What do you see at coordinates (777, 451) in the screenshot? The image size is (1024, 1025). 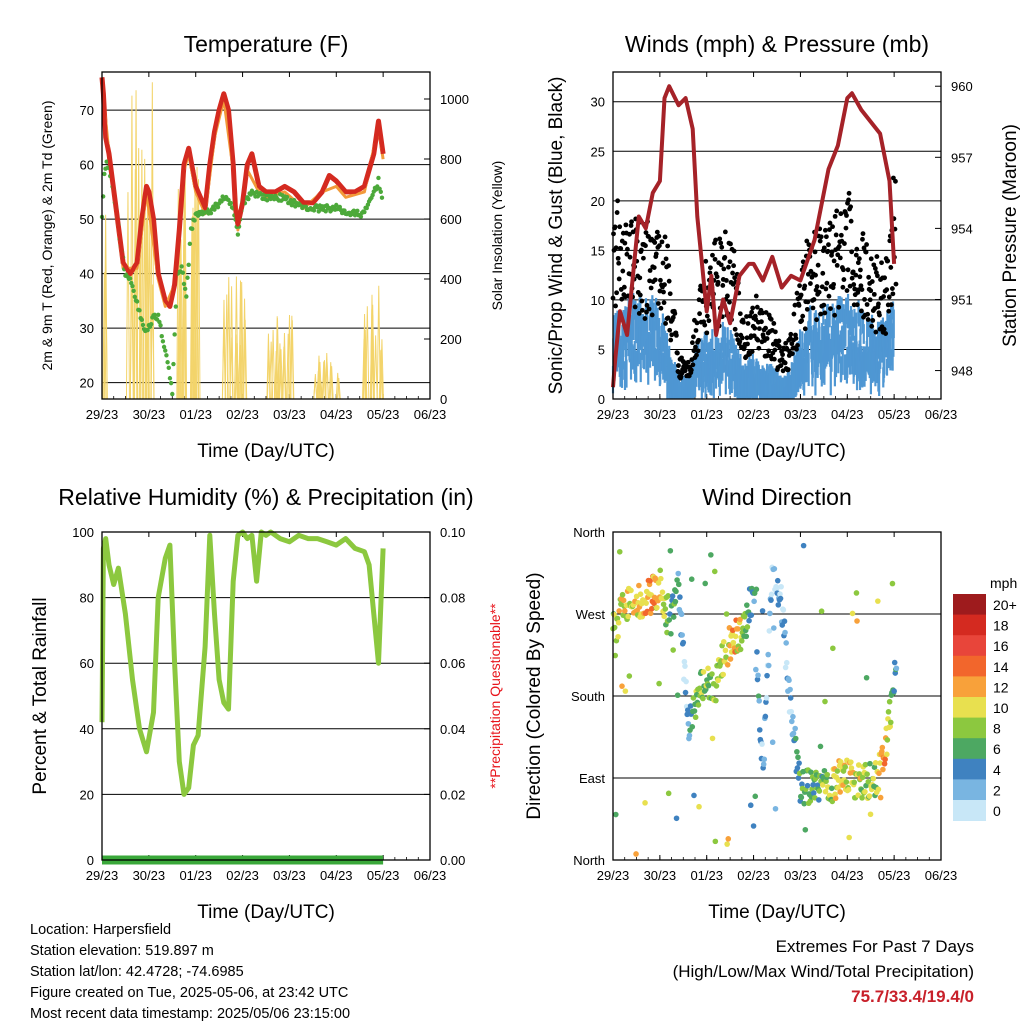 I see `x-axis-label: Time (Day/UTC)` at bounding box center [777, 451].